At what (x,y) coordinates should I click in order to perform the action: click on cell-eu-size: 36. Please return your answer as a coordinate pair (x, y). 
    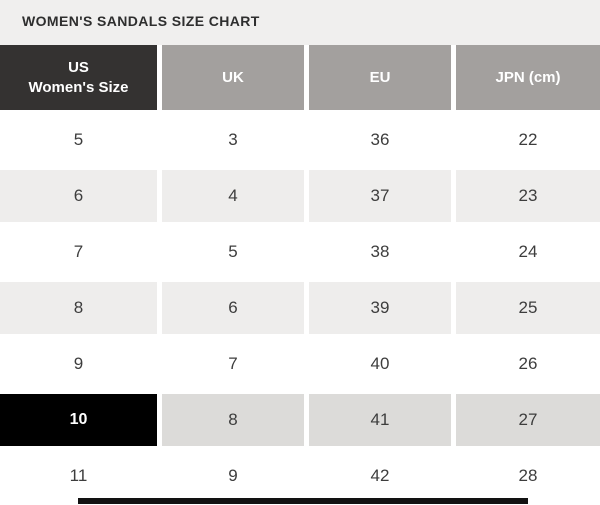
    Looking at the image, I should click on (380, 140).